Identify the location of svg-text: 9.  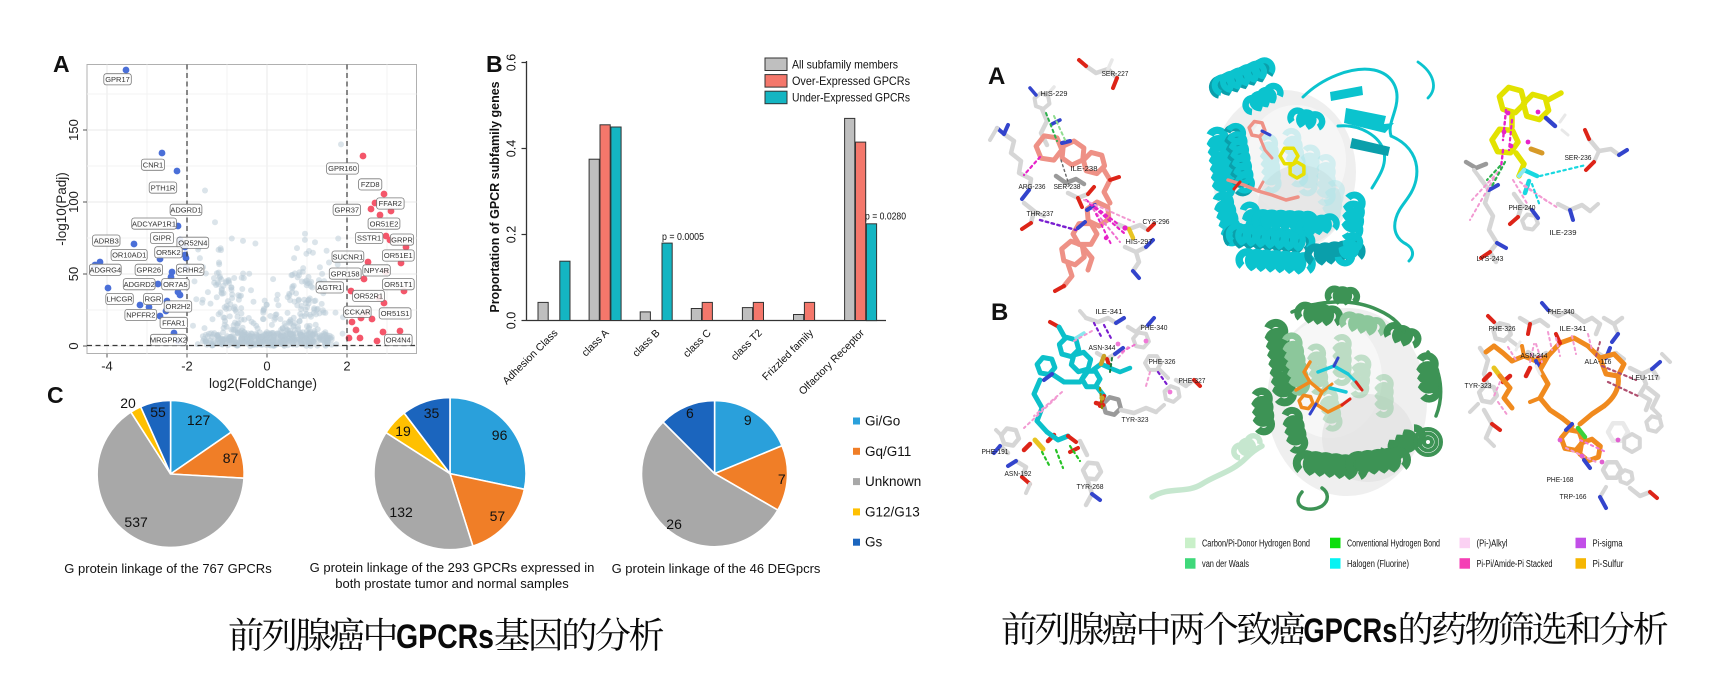
(748, 420).